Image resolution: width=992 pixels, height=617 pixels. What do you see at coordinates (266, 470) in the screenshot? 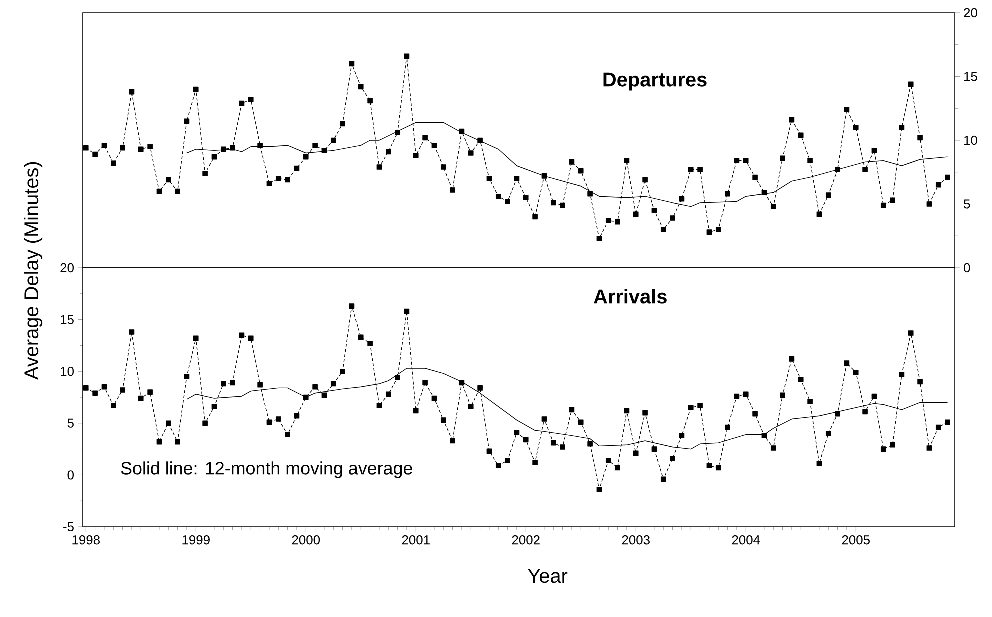
I see `annotation: Solid line: 12-month moving average` at bounding box center [266, 470].